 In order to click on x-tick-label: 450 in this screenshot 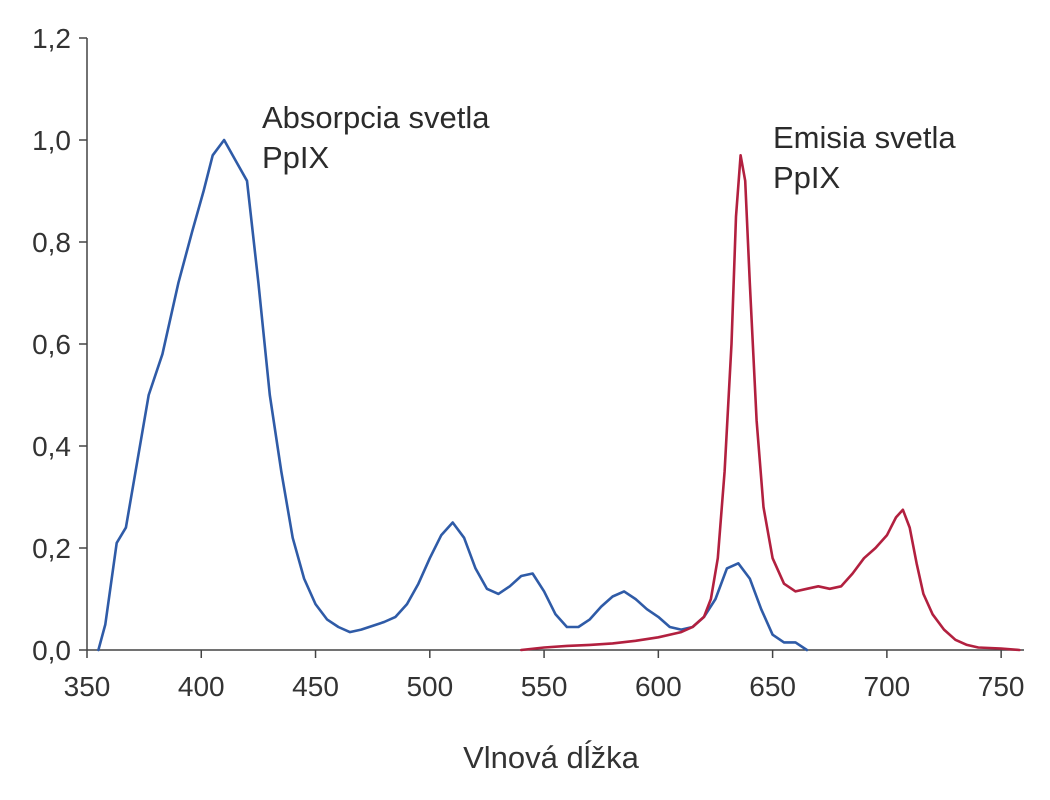, I will do `click(315, 686)`.